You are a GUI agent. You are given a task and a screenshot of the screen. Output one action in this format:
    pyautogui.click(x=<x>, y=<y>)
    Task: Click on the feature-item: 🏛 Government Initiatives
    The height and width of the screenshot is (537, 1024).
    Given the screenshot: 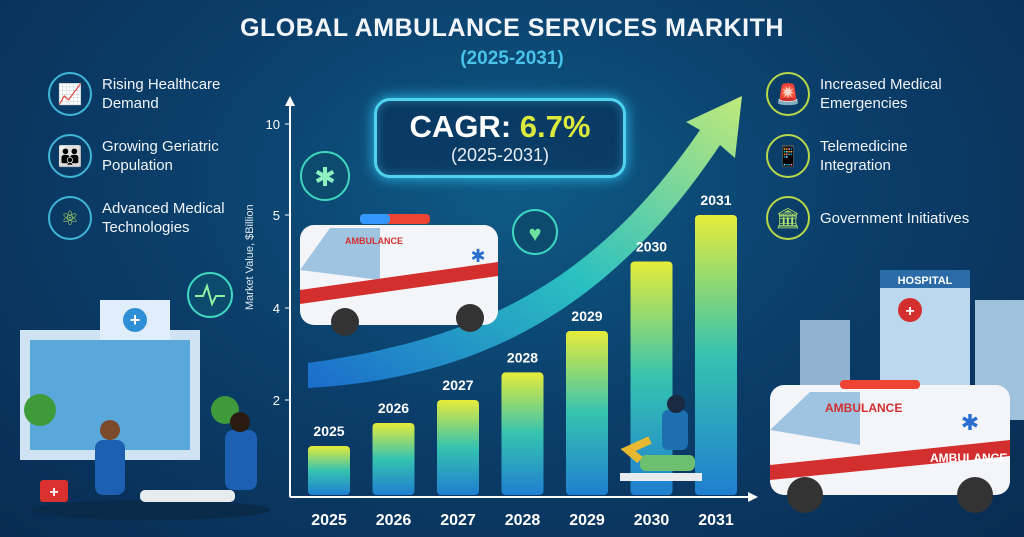 What is the action you would take?
    pyautogui.click(x=868, y=218)
    